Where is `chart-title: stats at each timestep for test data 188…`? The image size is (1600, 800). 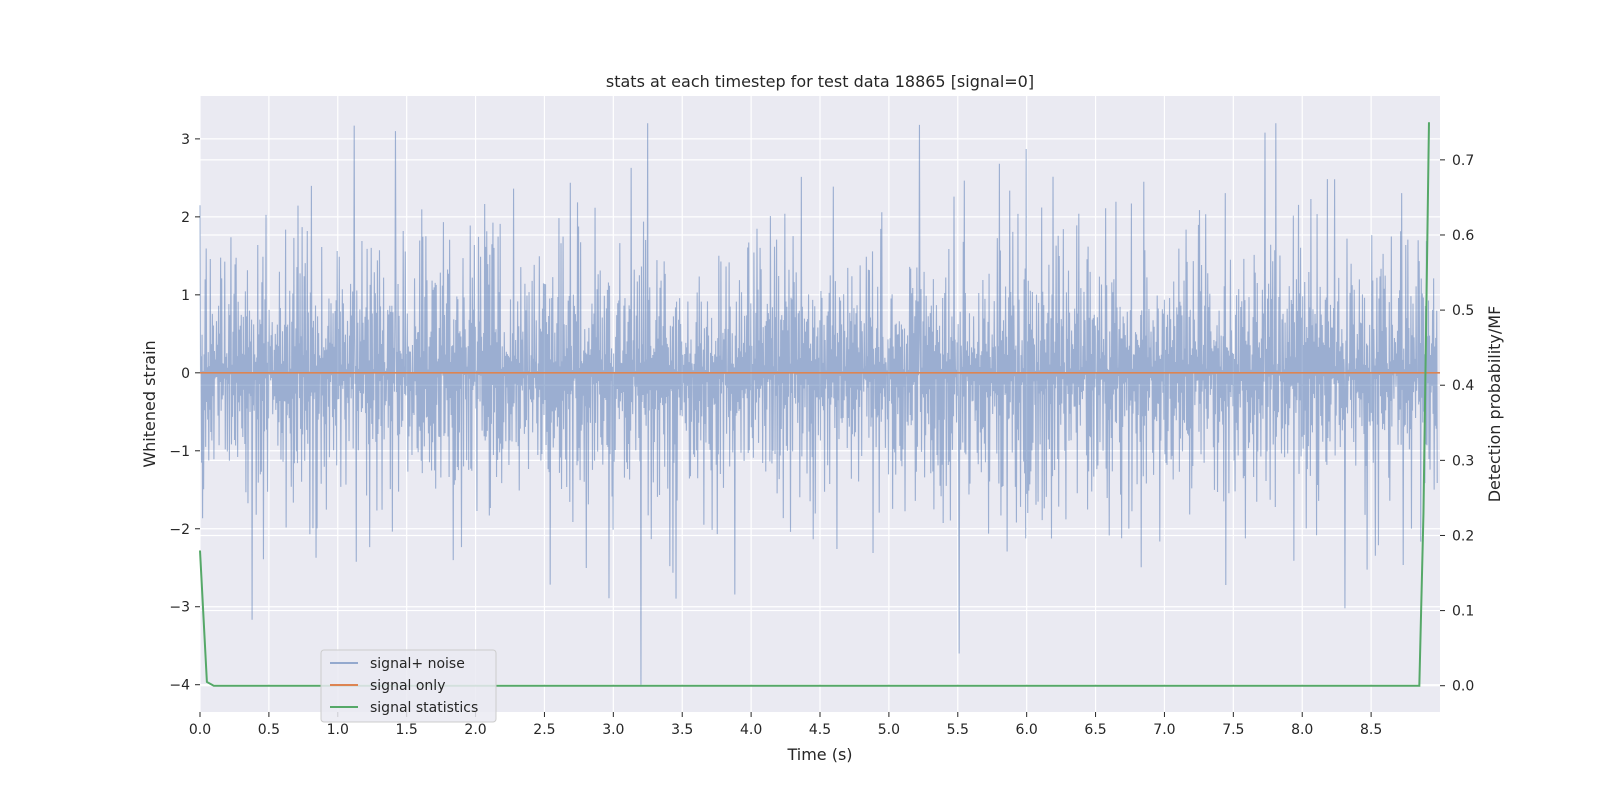
chart-title: stats at each timestep for test data 188… is located at coordinates (820, 81).